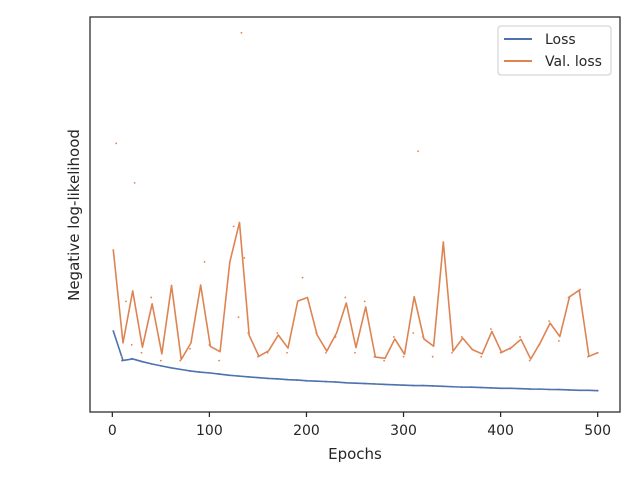 The width and height of the screenshot is (640, 480). I want to click on x-tick-label: 100, so click(209, 431).